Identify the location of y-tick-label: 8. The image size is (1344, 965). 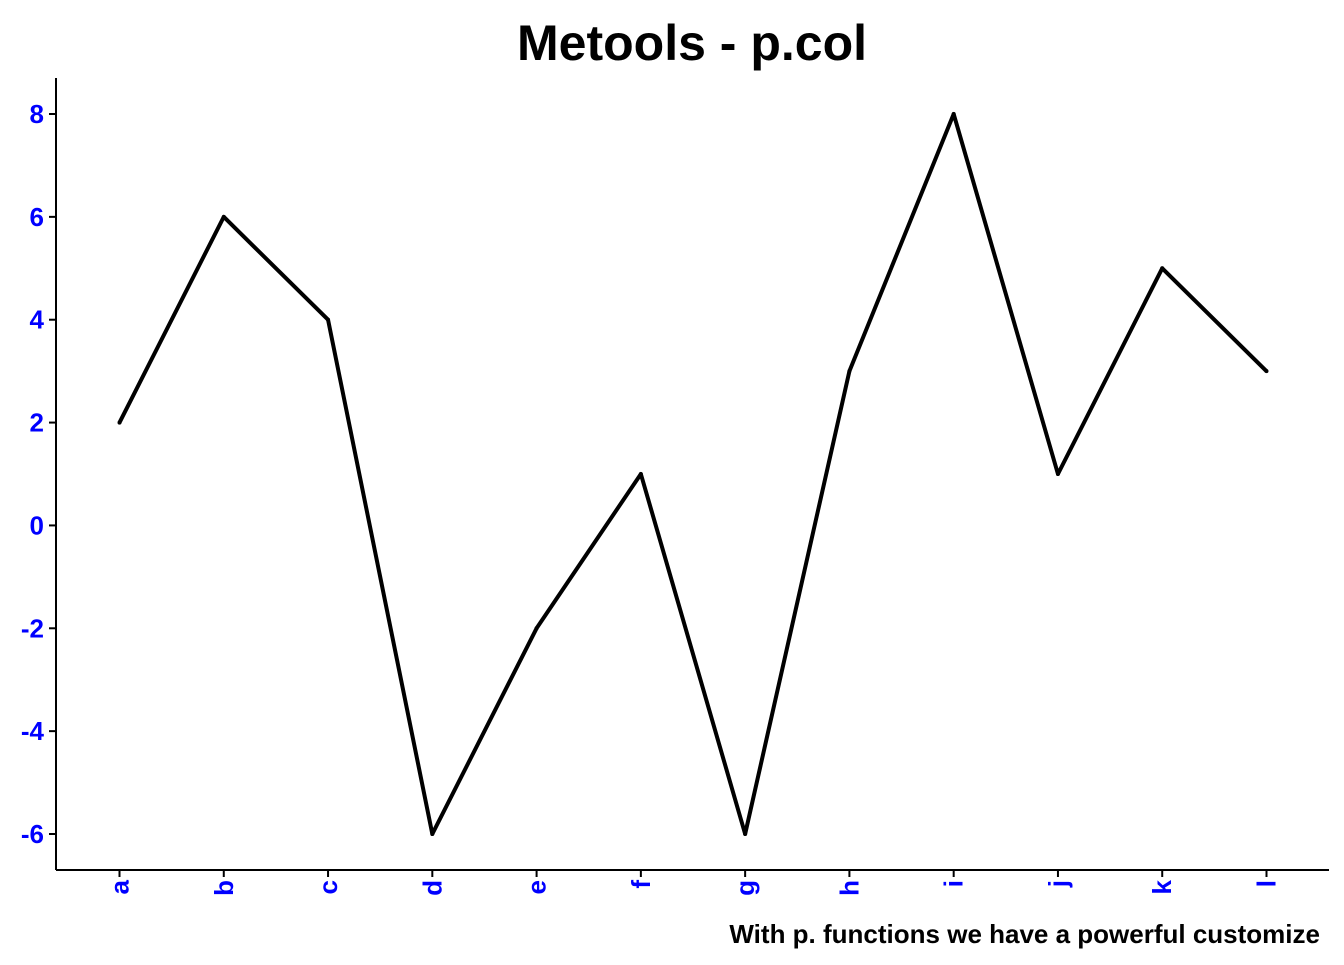
(37, 114).